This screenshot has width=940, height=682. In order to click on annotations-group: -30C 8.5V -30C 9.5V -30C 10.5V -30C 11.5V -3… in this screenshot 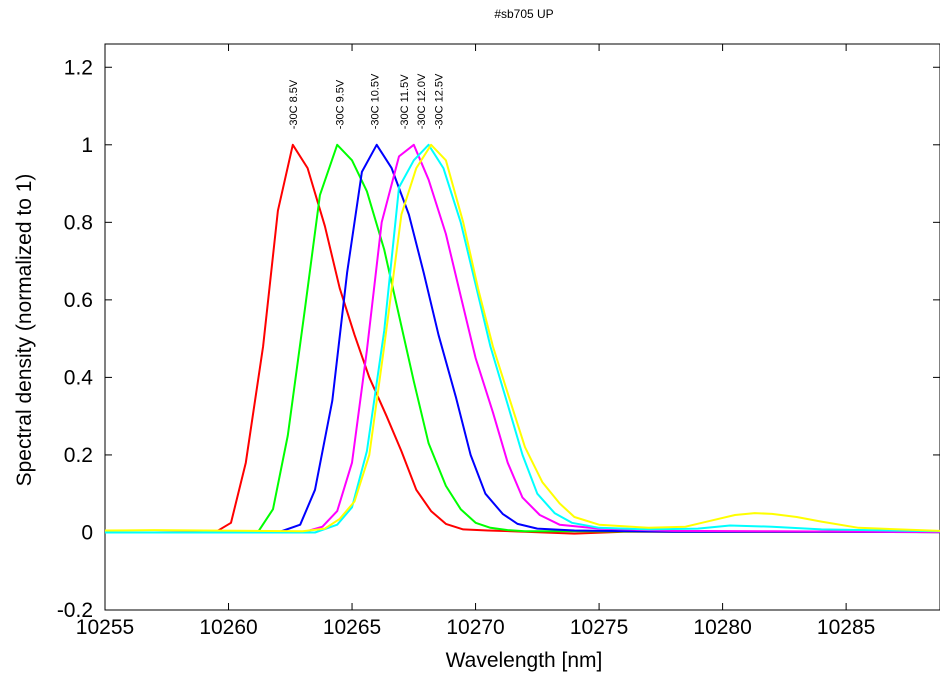, I will do `click(367, 101)`.